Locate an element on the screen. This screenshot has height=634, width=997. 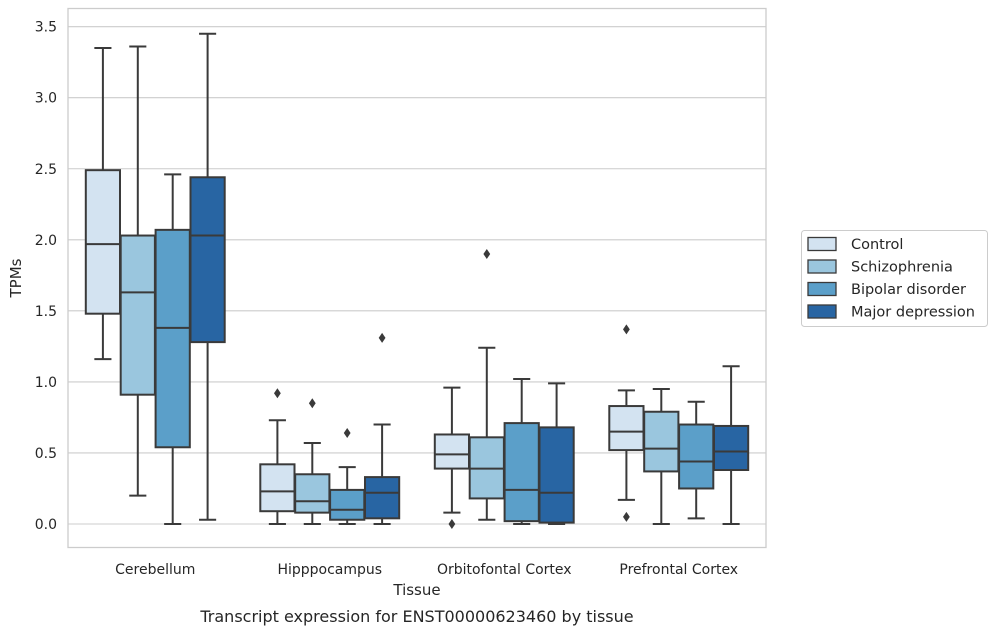
y-tick-label: 0.5 is located at coordinates (46, 454).